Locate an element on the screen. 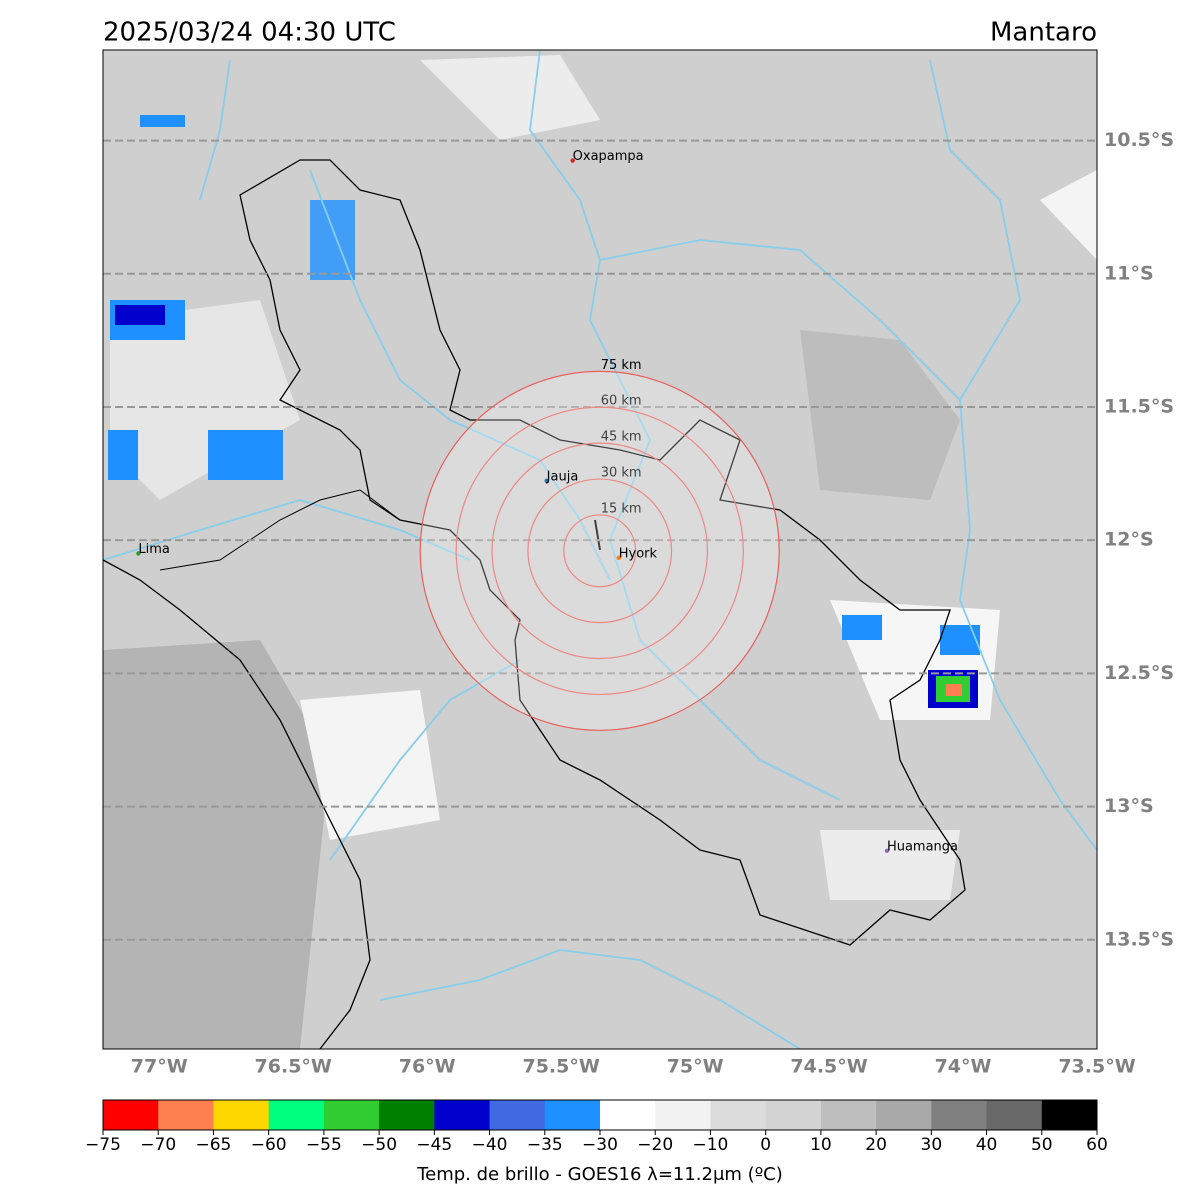 This screenshot has height=1204, width=1200. lat-label: 12°S is located at coordinates (1129, 540).